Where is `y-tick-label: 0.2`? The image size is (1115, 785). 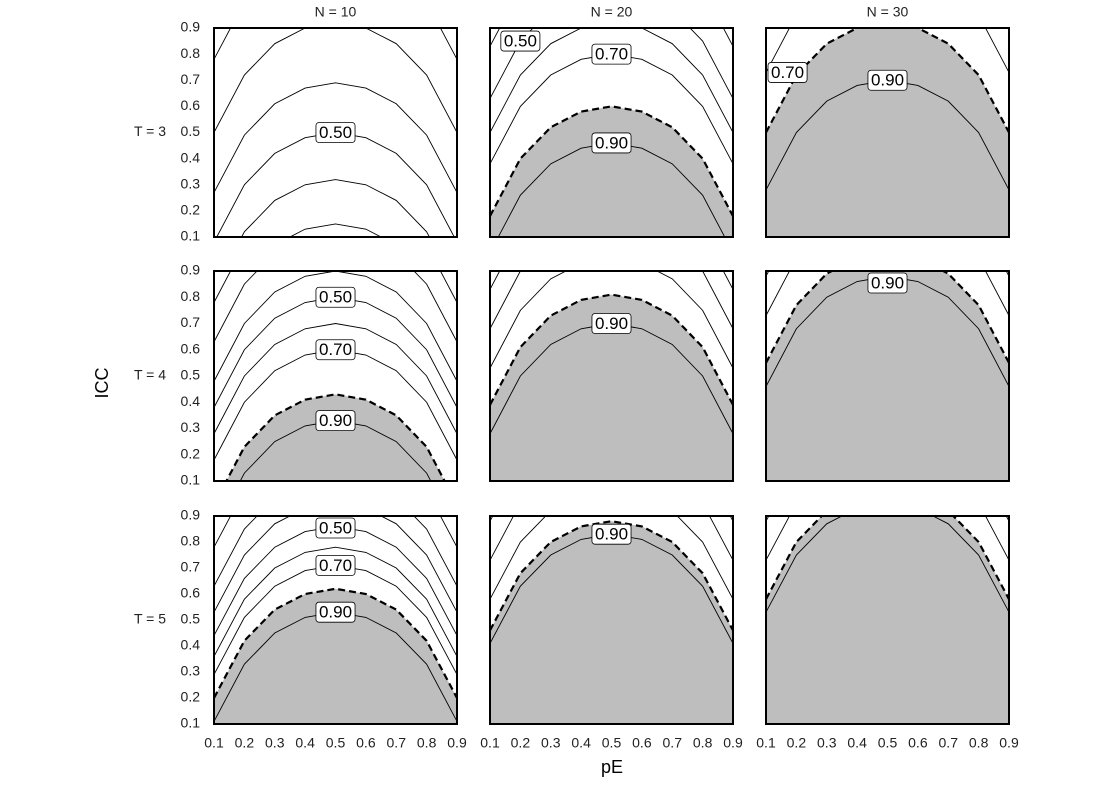 y-tick-label: 0.2 is located at coordinates (191, 210).